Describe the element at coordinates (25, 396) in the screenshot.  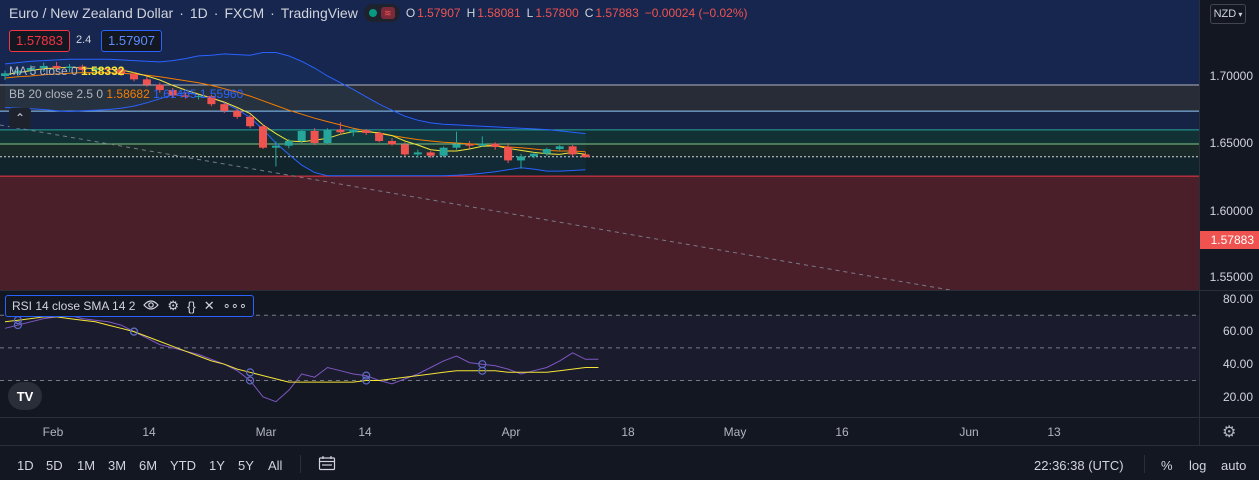
I see `tradingview-logo: TV` at that location.